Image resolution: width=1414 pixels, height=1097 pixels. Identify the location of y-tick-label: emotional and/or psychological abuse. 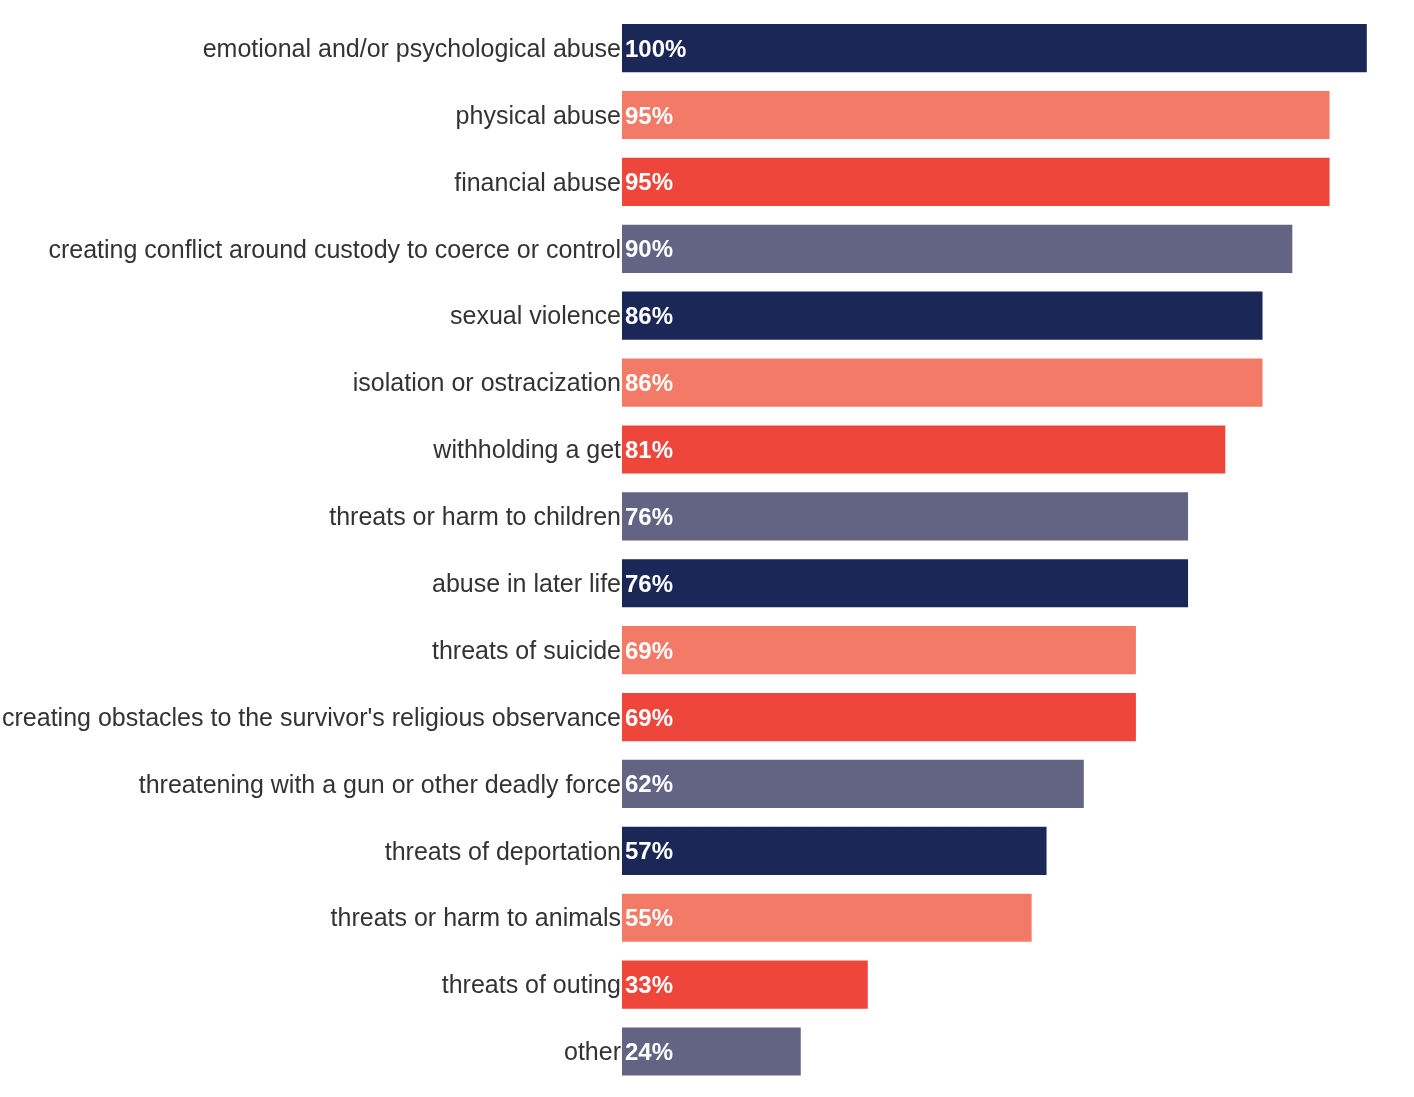
(411, 47).